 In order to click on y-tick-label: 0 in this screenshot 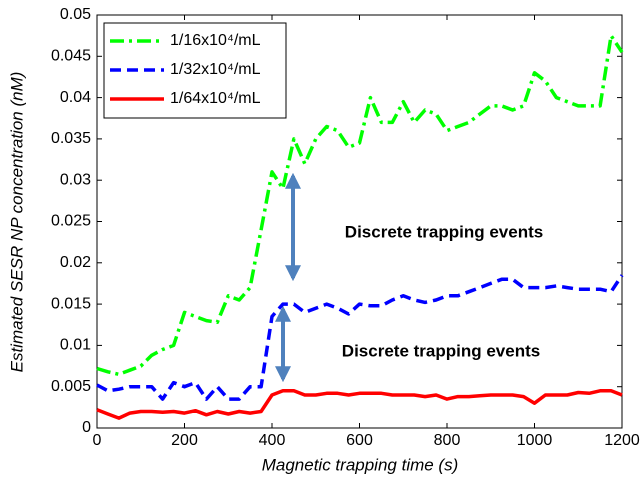, I will do `click(86, 427)`.